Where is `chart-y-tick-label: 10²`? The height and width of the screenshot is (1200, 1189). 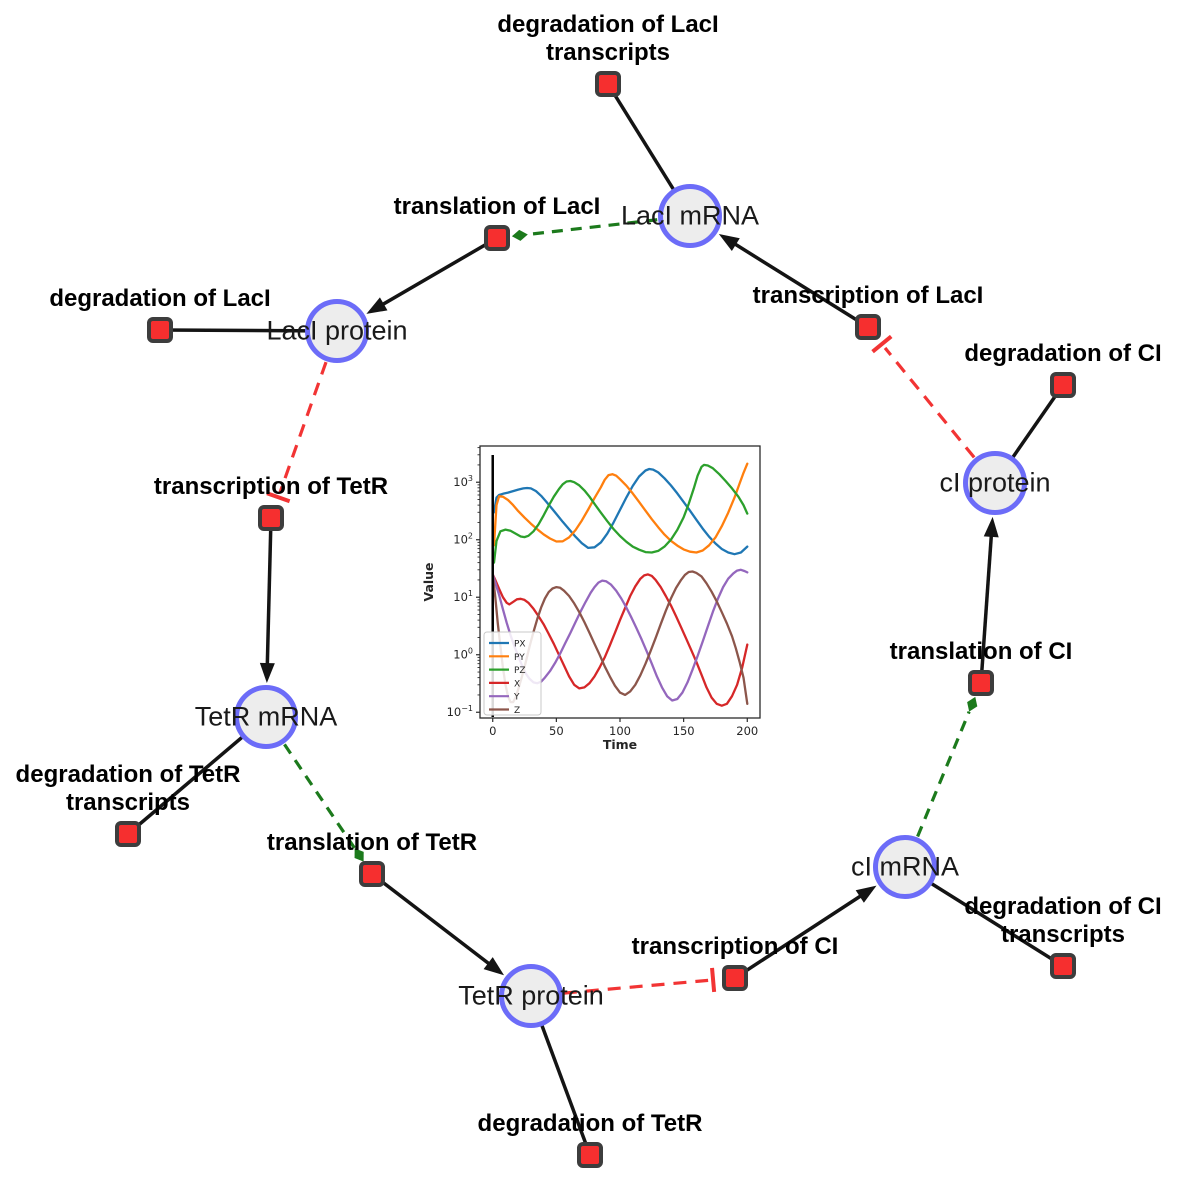
chart-y-tick-label: 10² is located at coordinates (463, 539).